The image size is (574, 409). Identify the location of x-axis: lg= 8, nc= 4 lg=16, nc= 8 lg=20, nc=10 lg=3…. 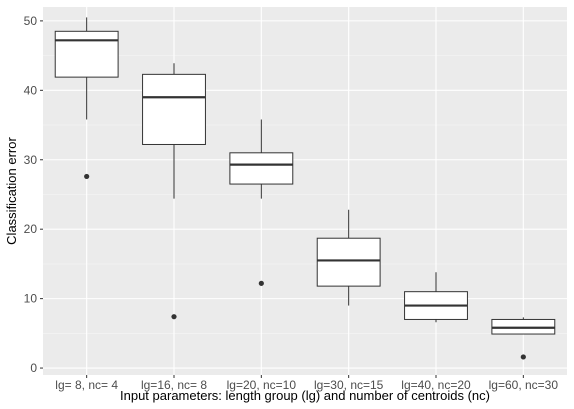
(306, 383).